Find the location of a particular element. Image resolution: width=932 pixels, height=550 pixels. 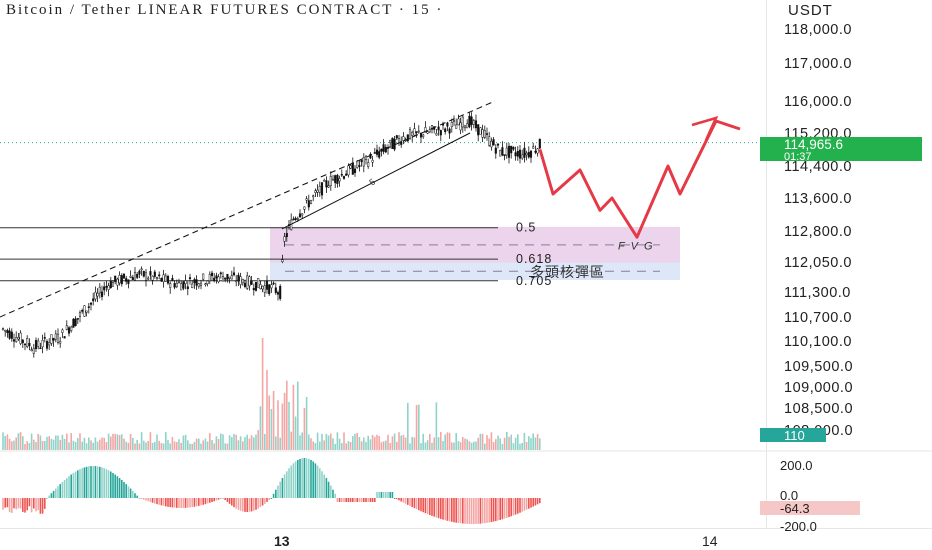

current-price-value: 114,965.6 is located at coordinates (813, 144).